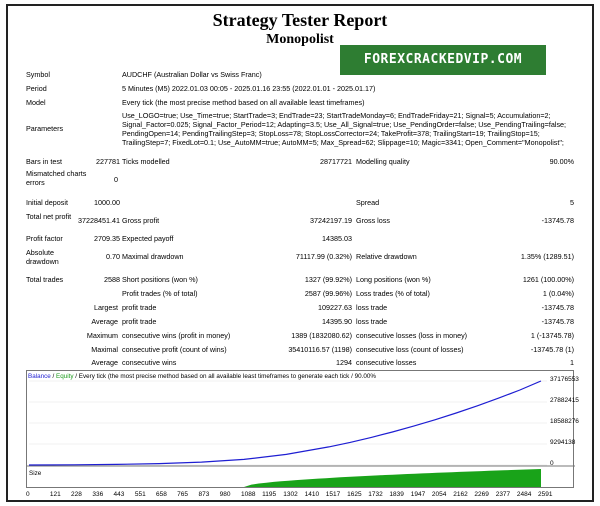 This screenshot has height=506, width=600. What do you see at coordinates (139, 321) in the screenshot?
I see `average-profit-trade-label: profit trade` at bounding box center [139, 321].